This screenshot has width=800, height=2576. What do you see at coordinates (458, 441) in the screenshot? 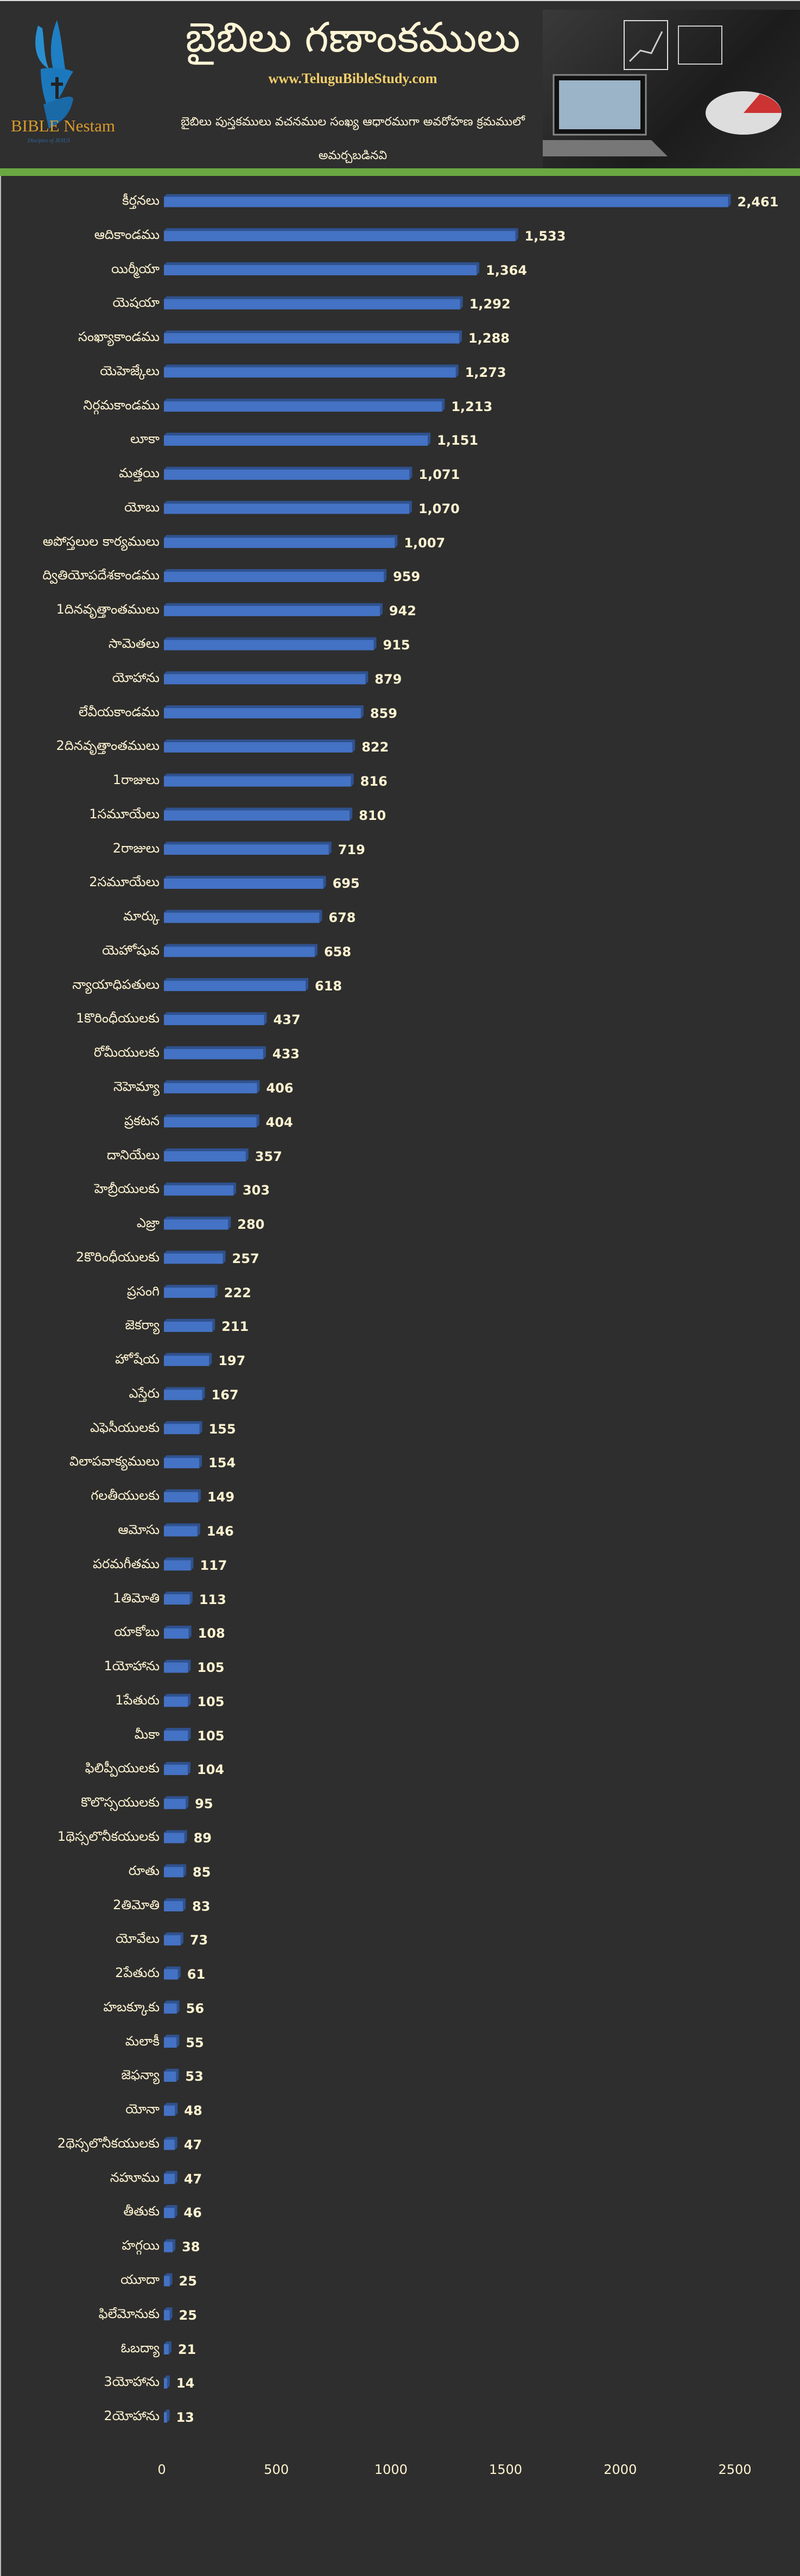
I see `value-label: 1,151` at bounding box center [458, 441].